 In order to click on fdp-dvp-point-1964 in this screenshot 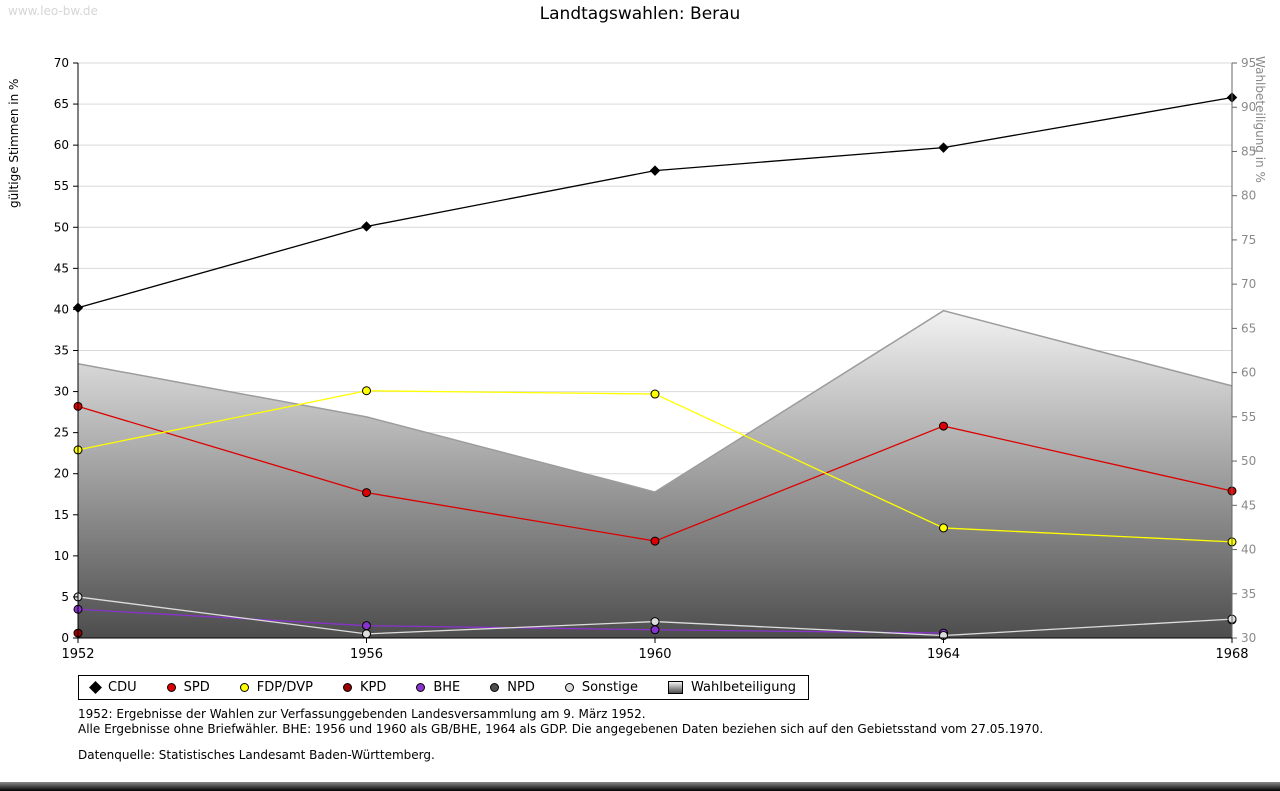, I will do `click(943, 528)`.